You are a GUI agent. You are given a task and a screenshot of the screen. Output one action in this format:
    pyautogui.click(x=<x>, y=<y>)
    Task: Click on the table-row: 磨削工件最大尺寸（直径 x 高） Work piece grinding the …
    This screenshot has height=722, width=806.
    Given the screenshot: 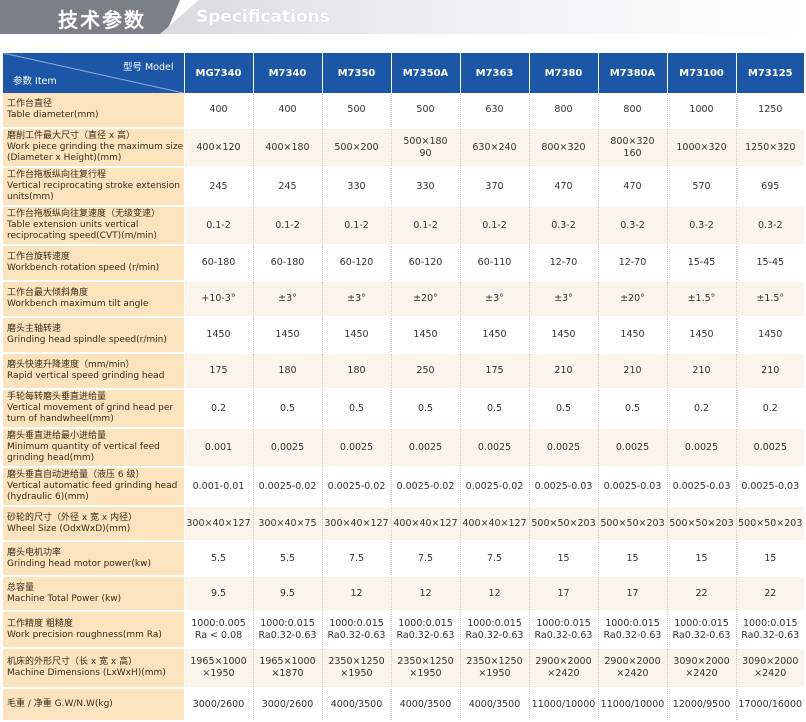 What is the action you would take?
    pyautogui.click(x=403, y=148)
    